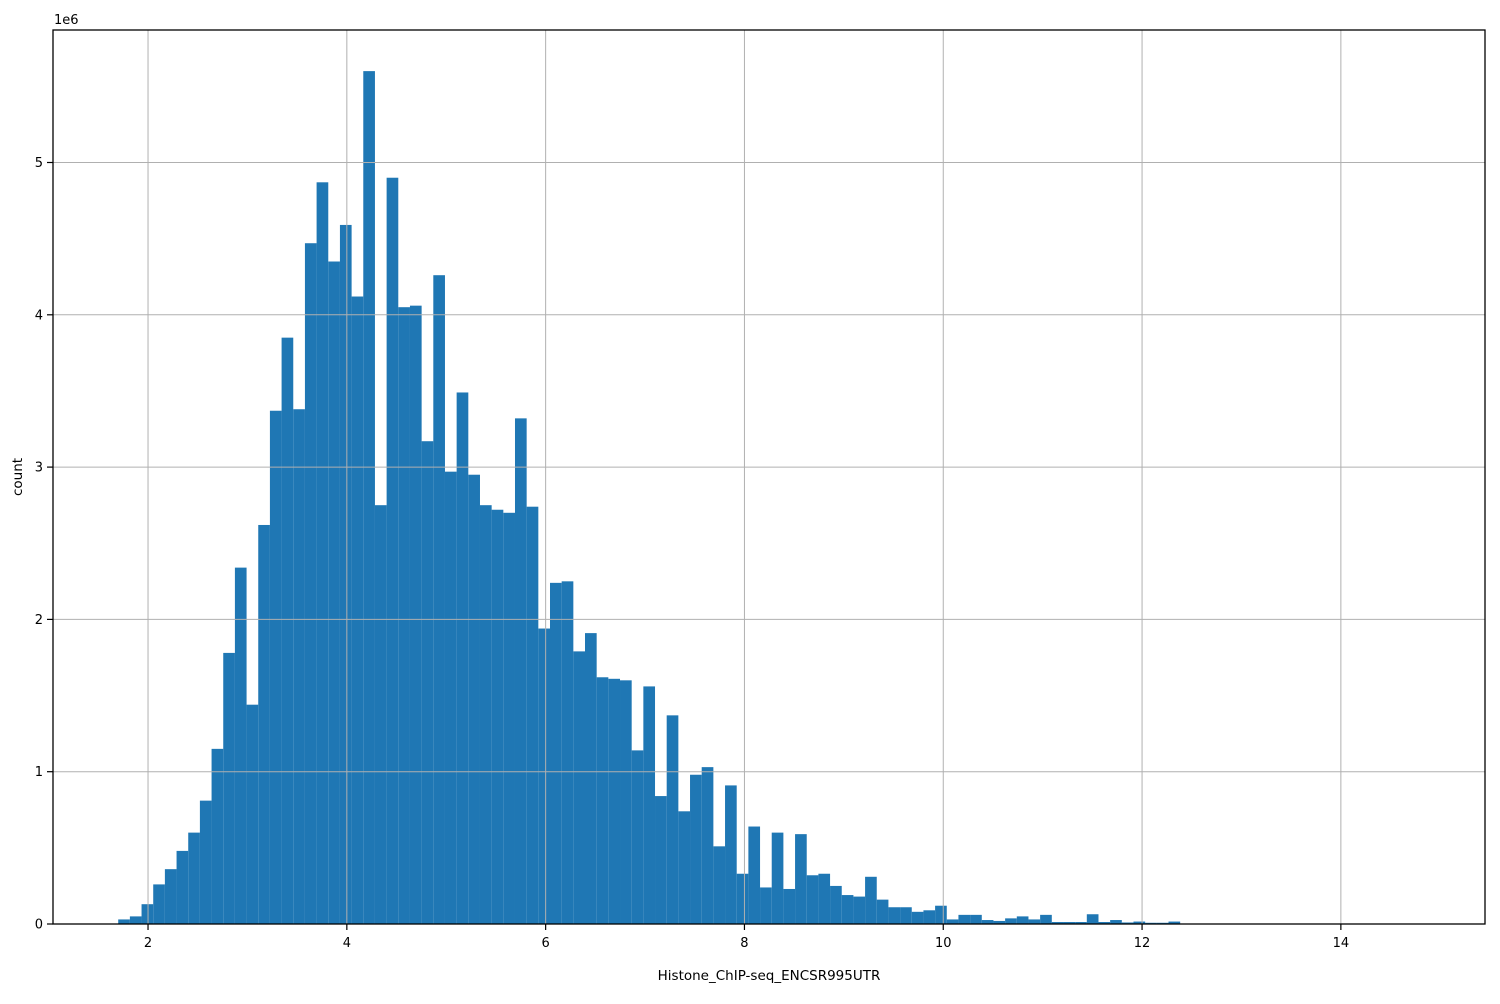  Describe the element at coordinates (943, 943) in the screenshot. I see `x-tick-label: 10` at that location.